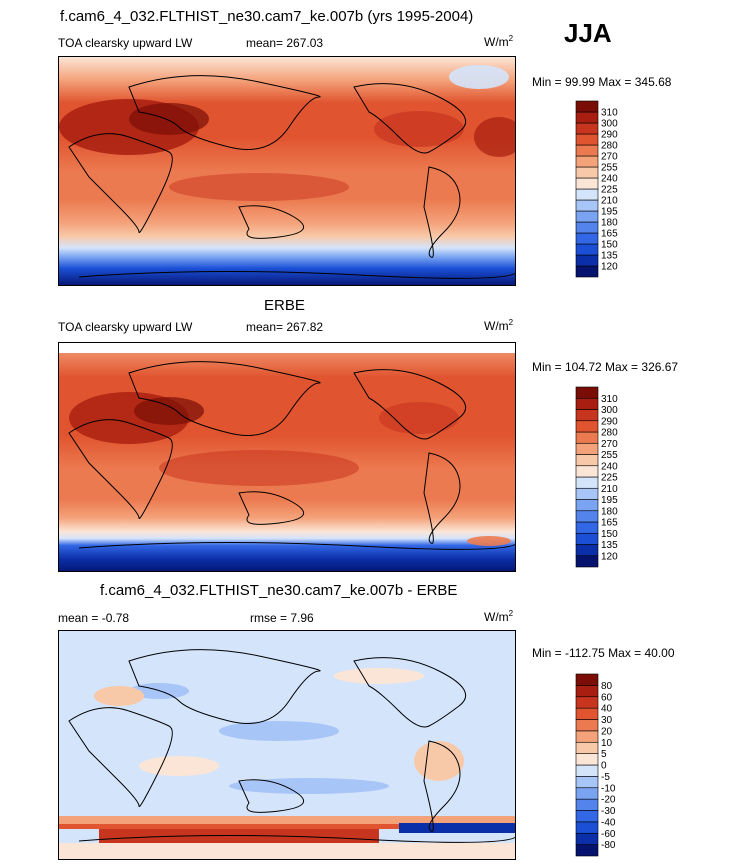  What do you see at coordinates (609, 201) in the screenshot?
I see `colorbar-tick-label: 210` at bounding box center [609, 201].